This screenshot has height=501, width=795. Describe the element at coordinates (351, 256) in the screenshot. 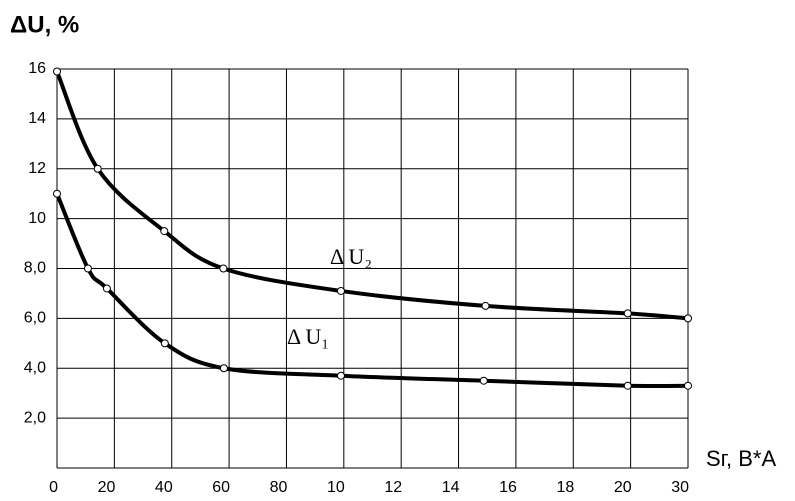

I see `series-label: Δ U₂` at that location.